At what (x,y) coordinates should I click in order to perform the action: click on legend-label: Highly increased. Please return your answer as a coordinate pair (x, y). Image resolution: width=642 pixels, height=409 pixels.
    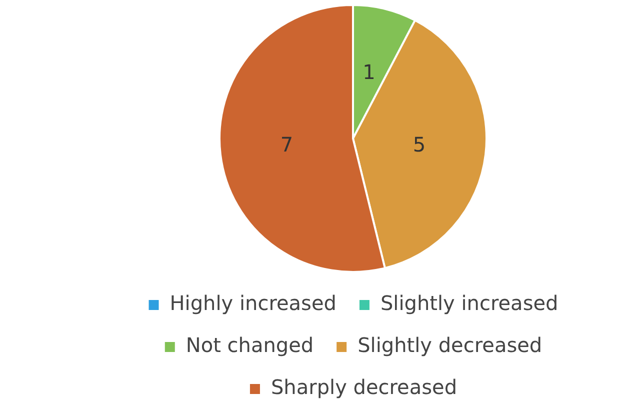
    Looking at the image, I should click on (253, 303).